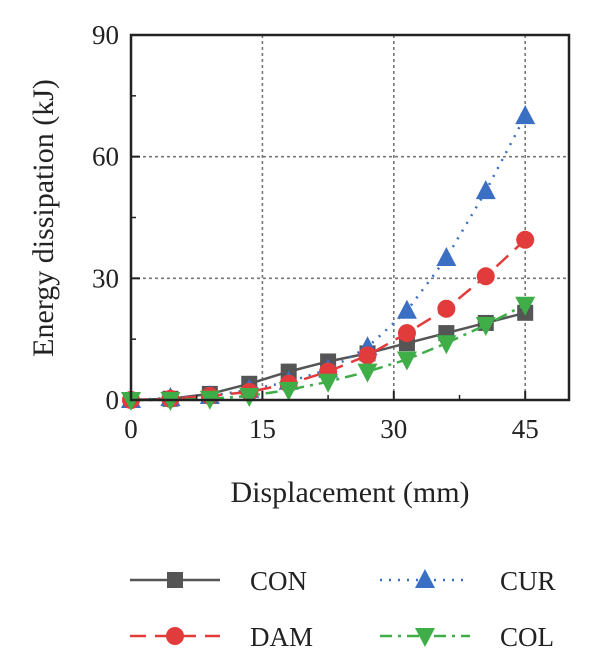 The width and height of the screenshot is (600, 671). I want to click on x-tick-label: 30, so click(393, 429).